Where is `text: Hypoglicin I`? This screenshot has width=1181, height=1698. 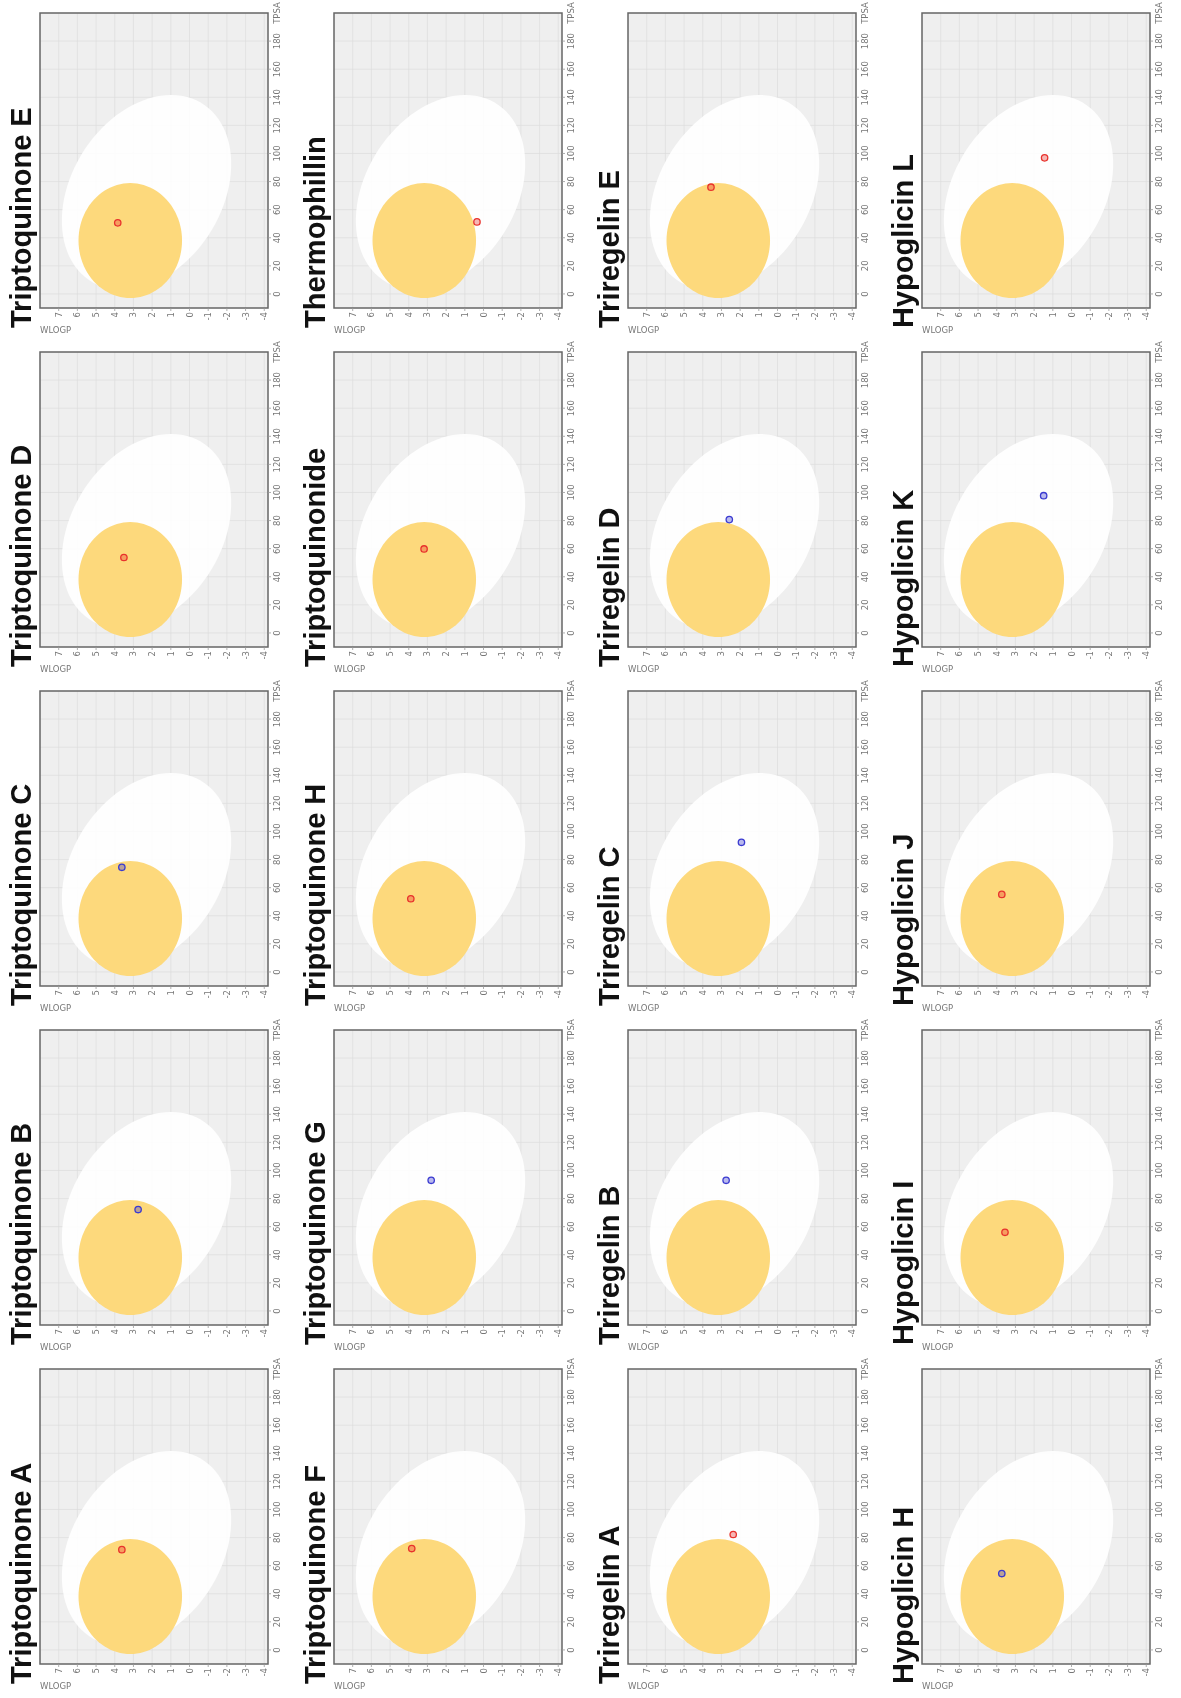
text: Hypoglicin I is located at coordinates (903, 1262).